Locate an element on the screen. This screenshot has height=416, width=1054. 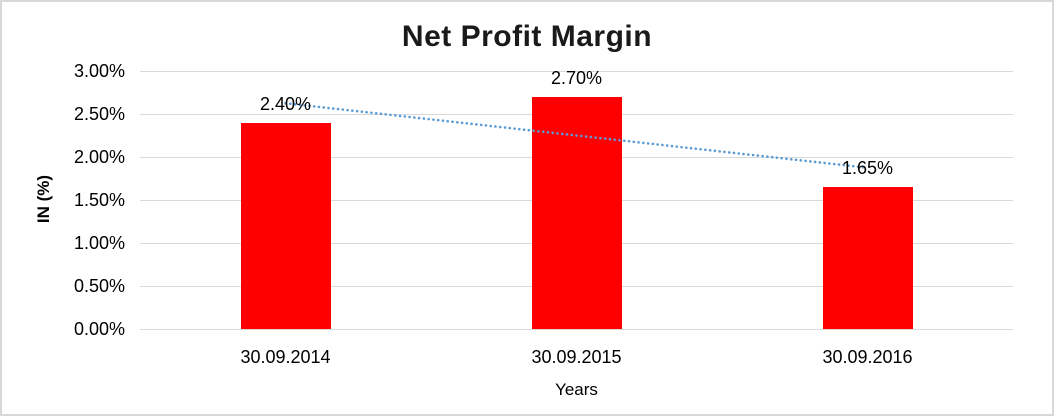
x-axis-title: Years is located at coordinates (576, 389).